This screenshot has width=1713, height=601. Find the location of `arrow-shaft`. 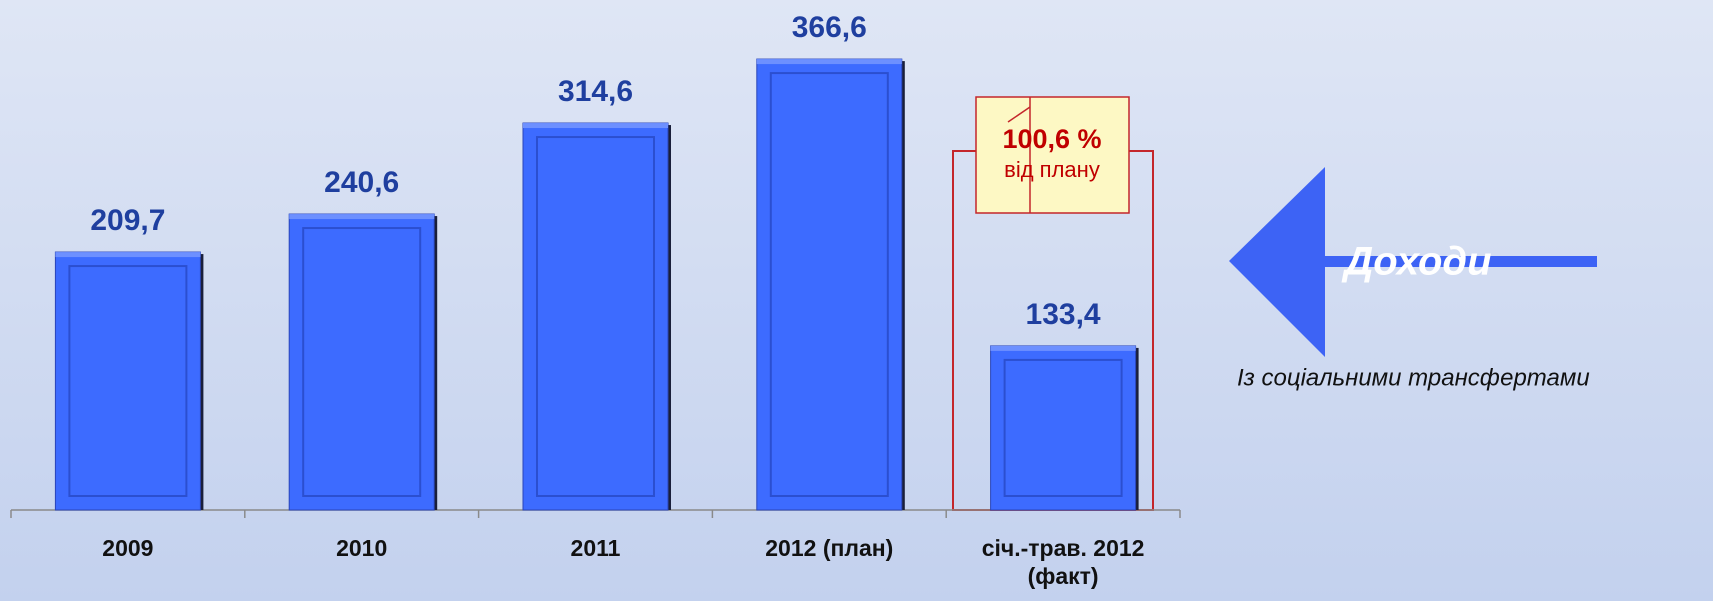

arrow-shaft is located at coordinates (1458, 261).